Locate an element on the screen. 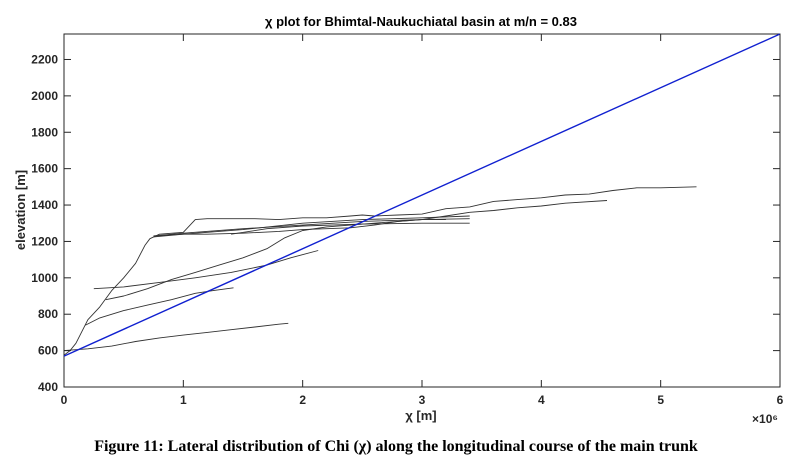 The height and width of the screenshot is (474, 792). y-tick-label: 600 is located at coordinates (48, 351).